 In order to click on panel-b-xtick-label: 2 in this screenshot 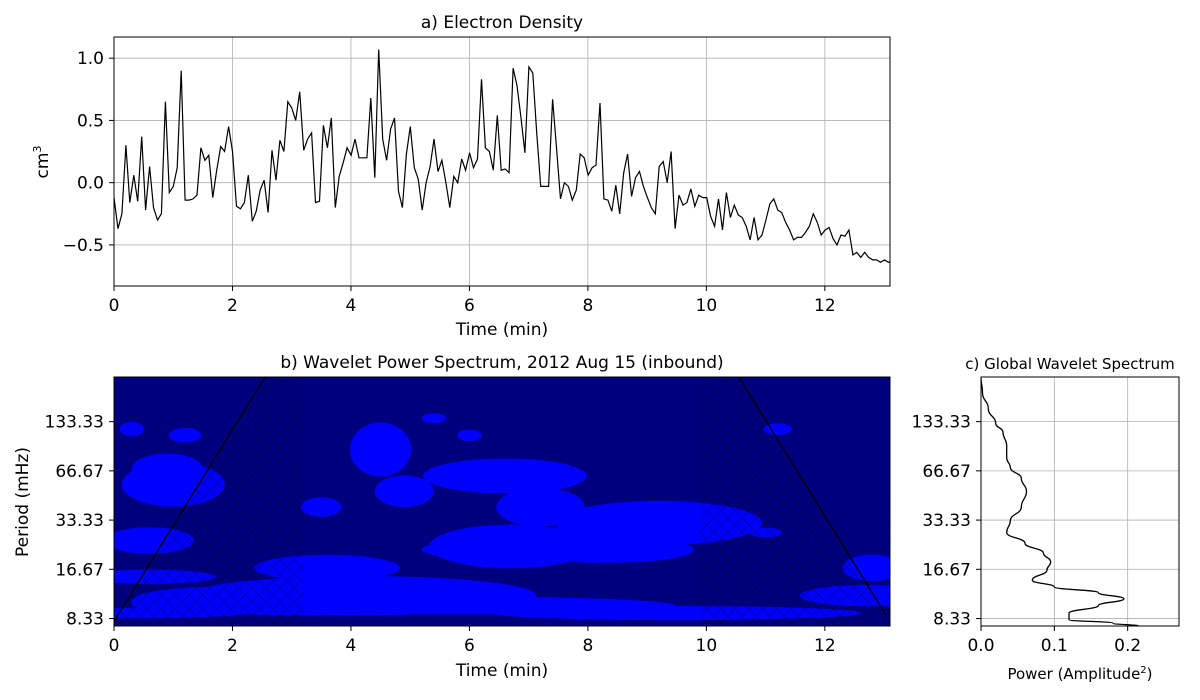, I will do `click(232, 646)`.